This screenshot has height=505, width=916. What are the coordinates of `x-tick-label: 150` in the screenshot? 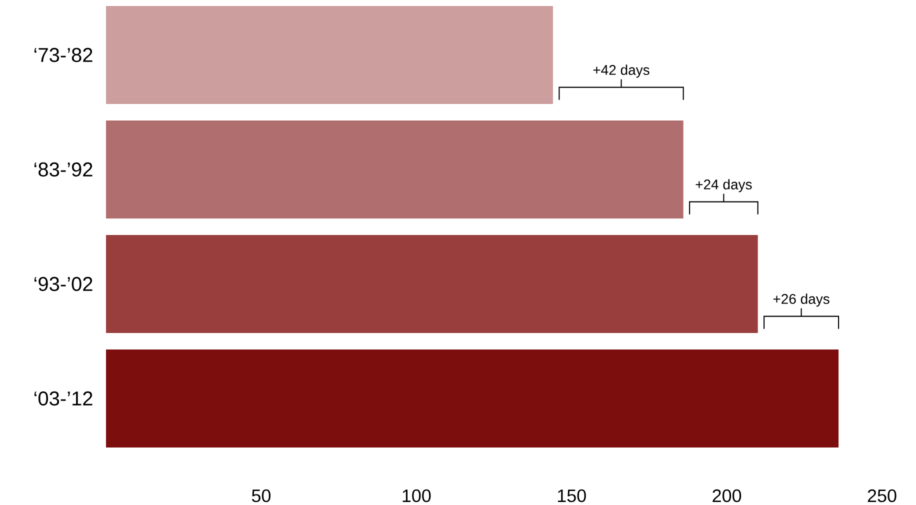 It's located at (572, 495).